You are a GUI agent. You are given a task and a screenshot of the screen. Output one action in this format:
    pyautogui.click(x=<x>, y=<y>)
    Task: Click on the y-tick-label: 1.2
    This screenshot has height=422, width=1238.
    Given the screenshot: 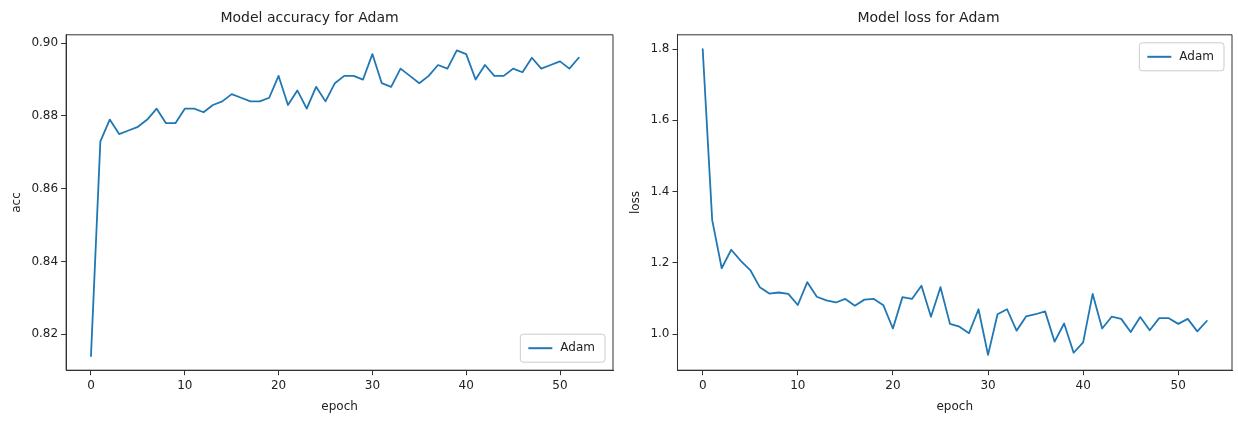 What is the action you would take?
    pyautogui.click(x=660, y=262)
    